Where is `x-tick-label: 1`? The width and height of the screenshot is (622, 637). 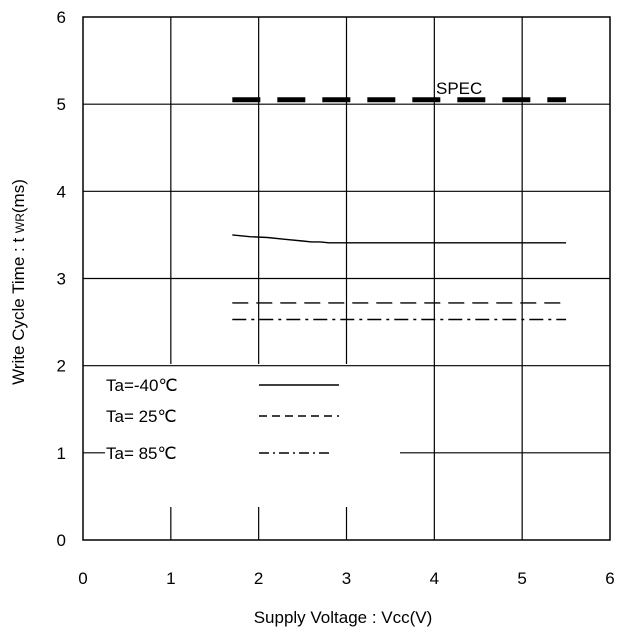
x-tick-label: 1 is located at coordinates (170, 578).